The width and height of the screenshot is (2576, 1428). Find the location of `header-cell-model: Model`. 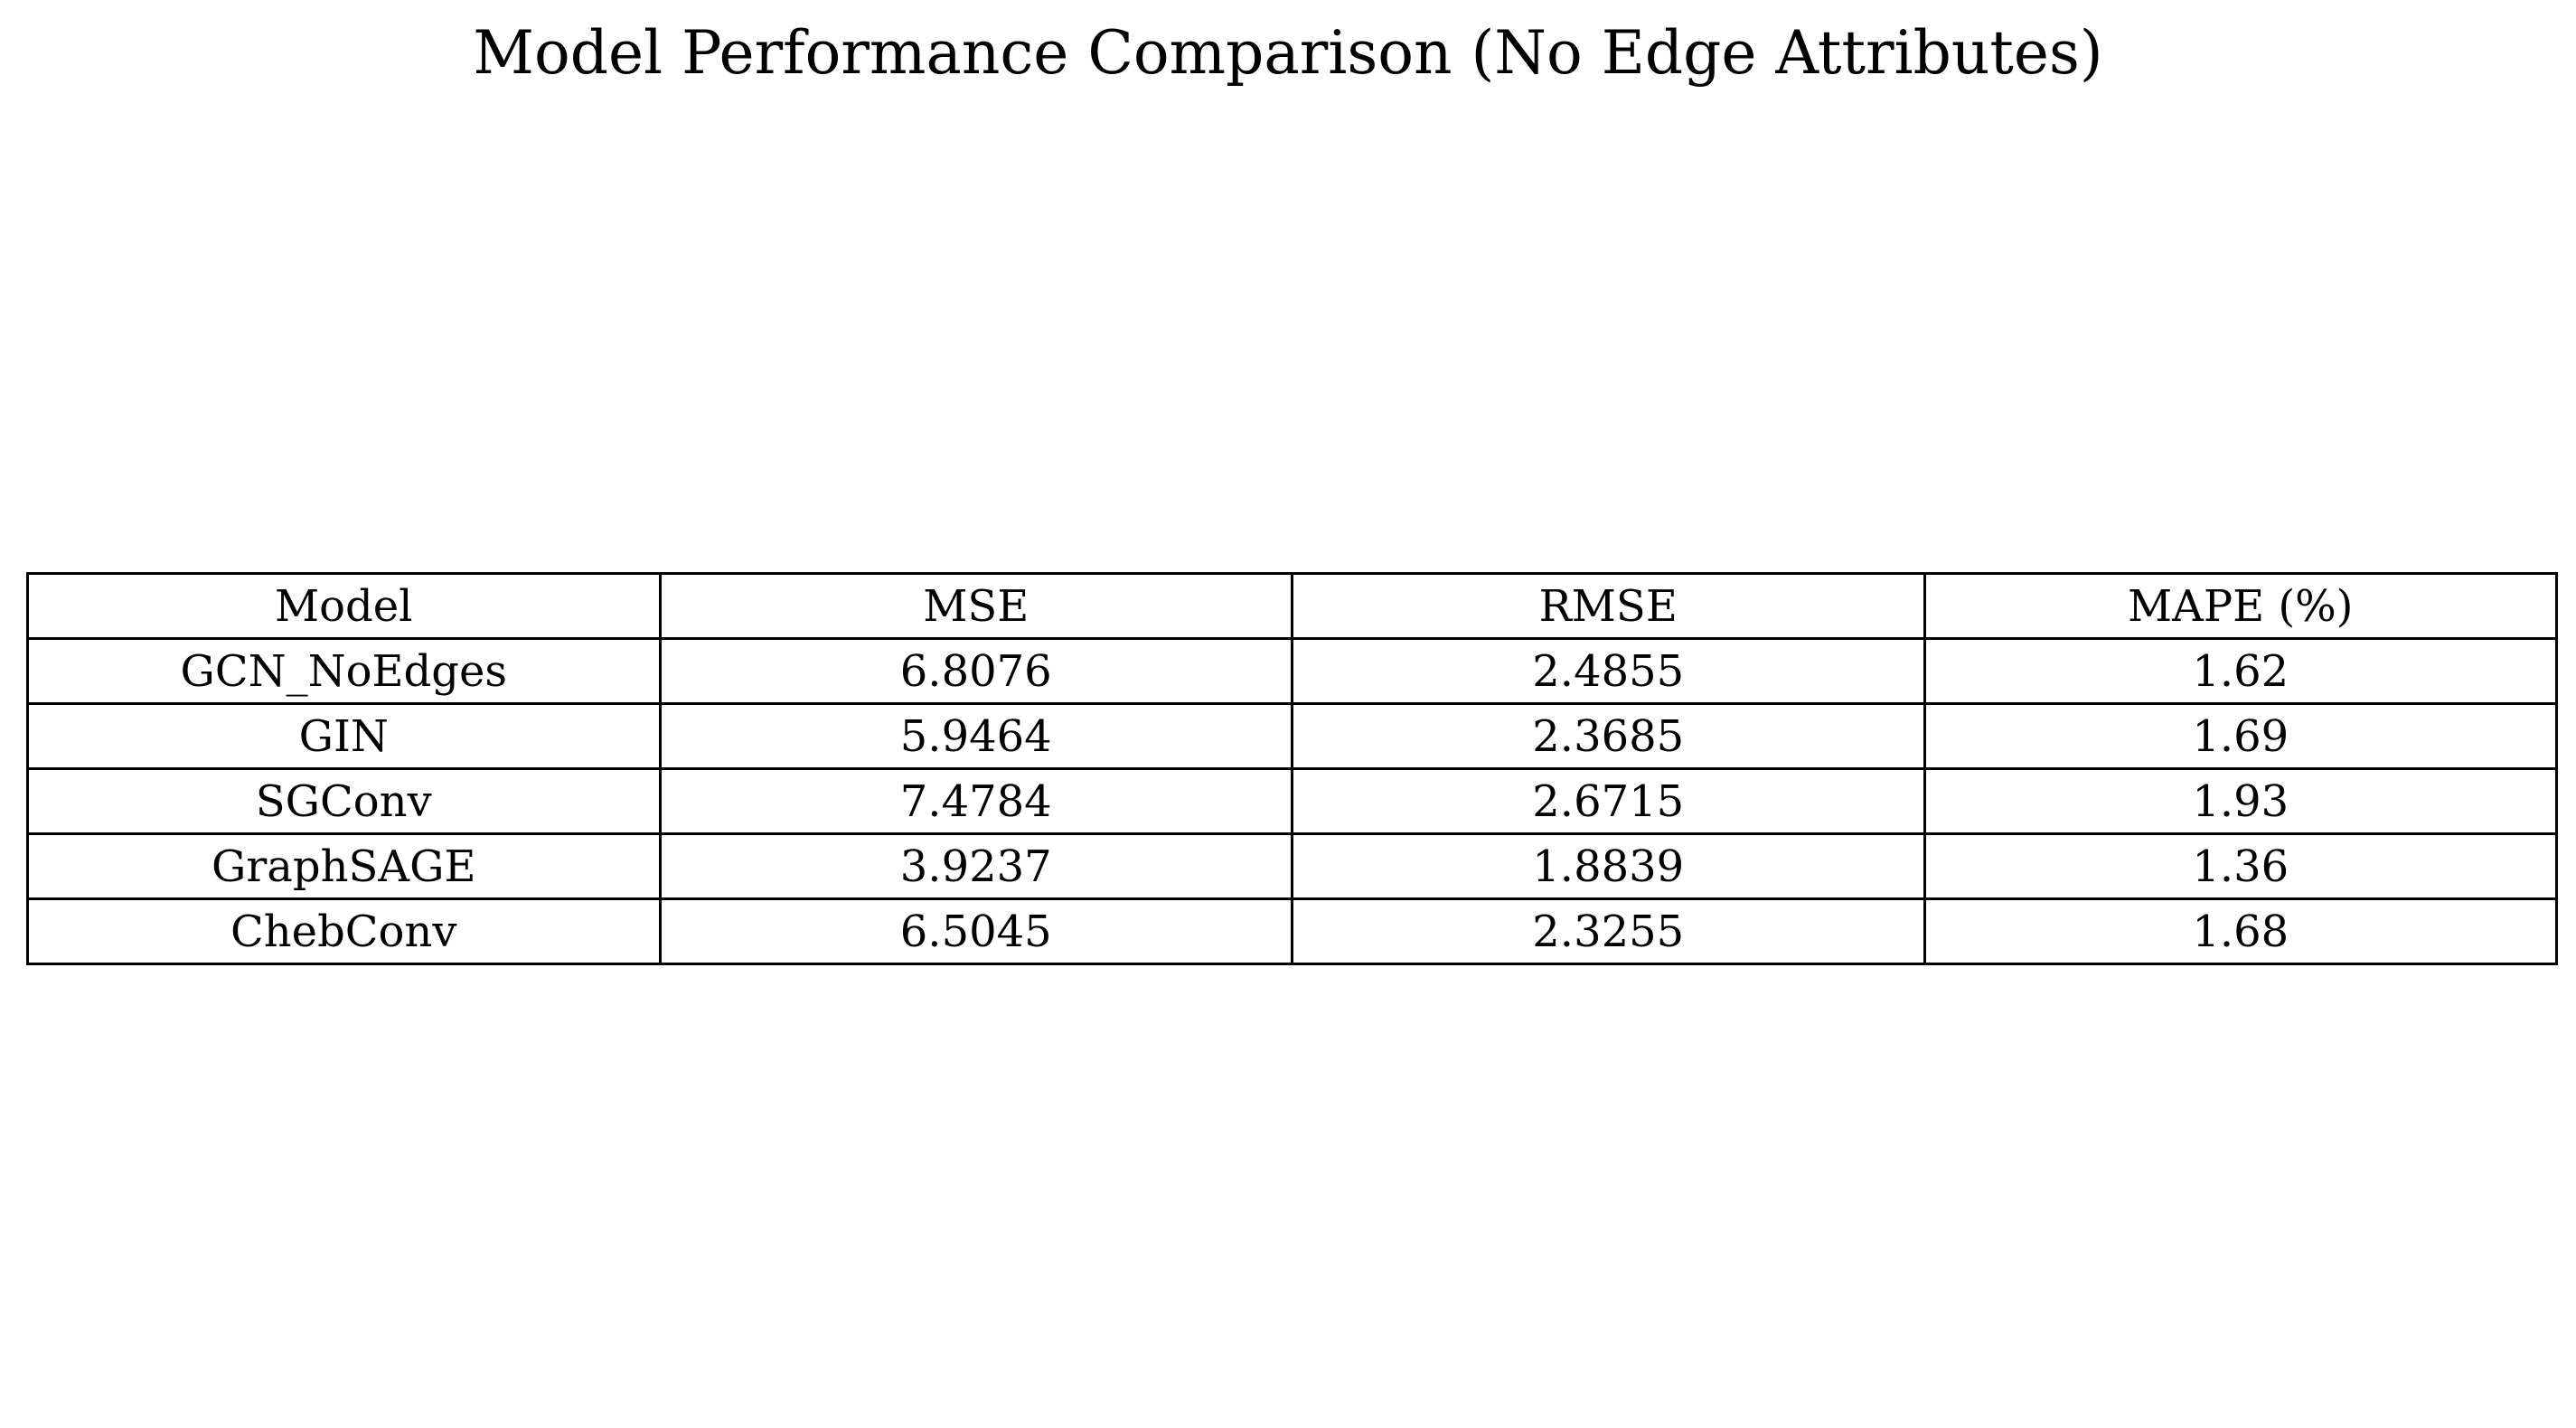

header-cell-model: Model is located at coordinates (344, 606).